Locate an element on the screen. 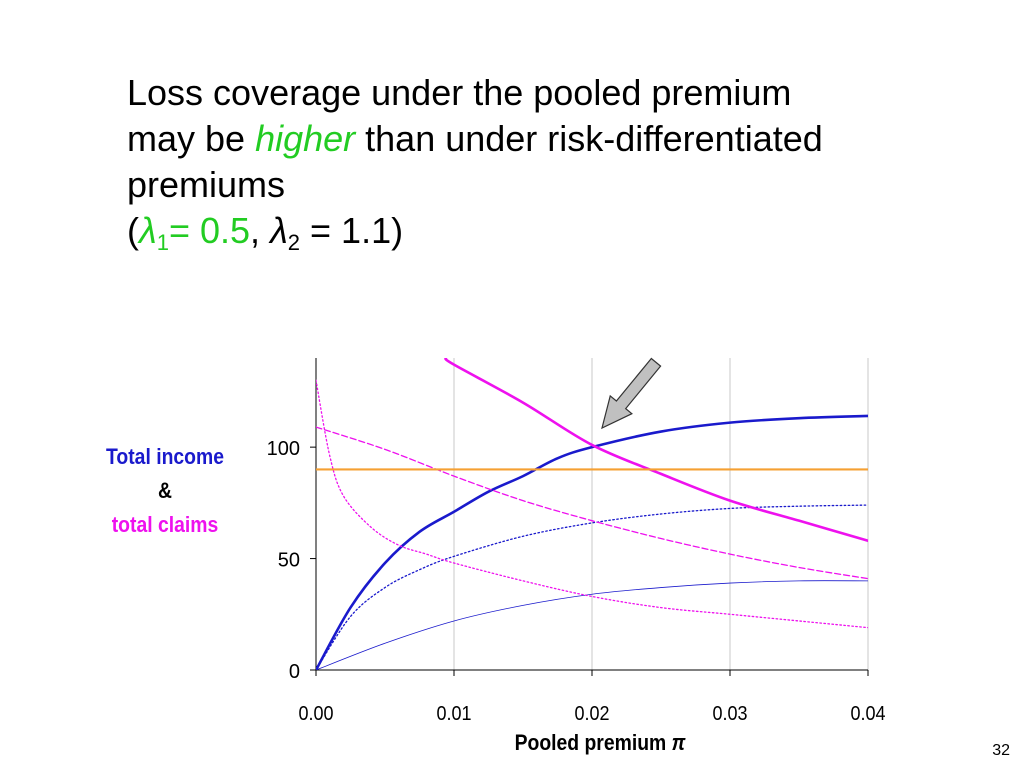 The image size is (1024, 768). x-tick-label: 0.01 is located at coordinates (453, 714).